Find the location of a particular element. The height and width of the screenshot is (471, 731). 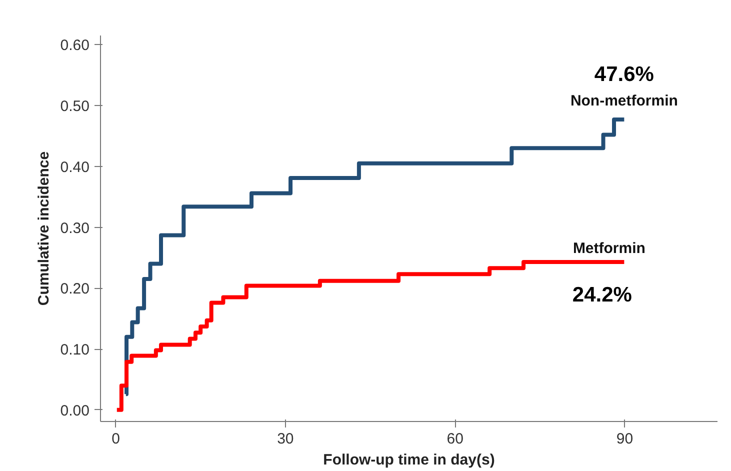

x-axis-title: Follow-up time in day(s) is located at coordinates (409, 460).